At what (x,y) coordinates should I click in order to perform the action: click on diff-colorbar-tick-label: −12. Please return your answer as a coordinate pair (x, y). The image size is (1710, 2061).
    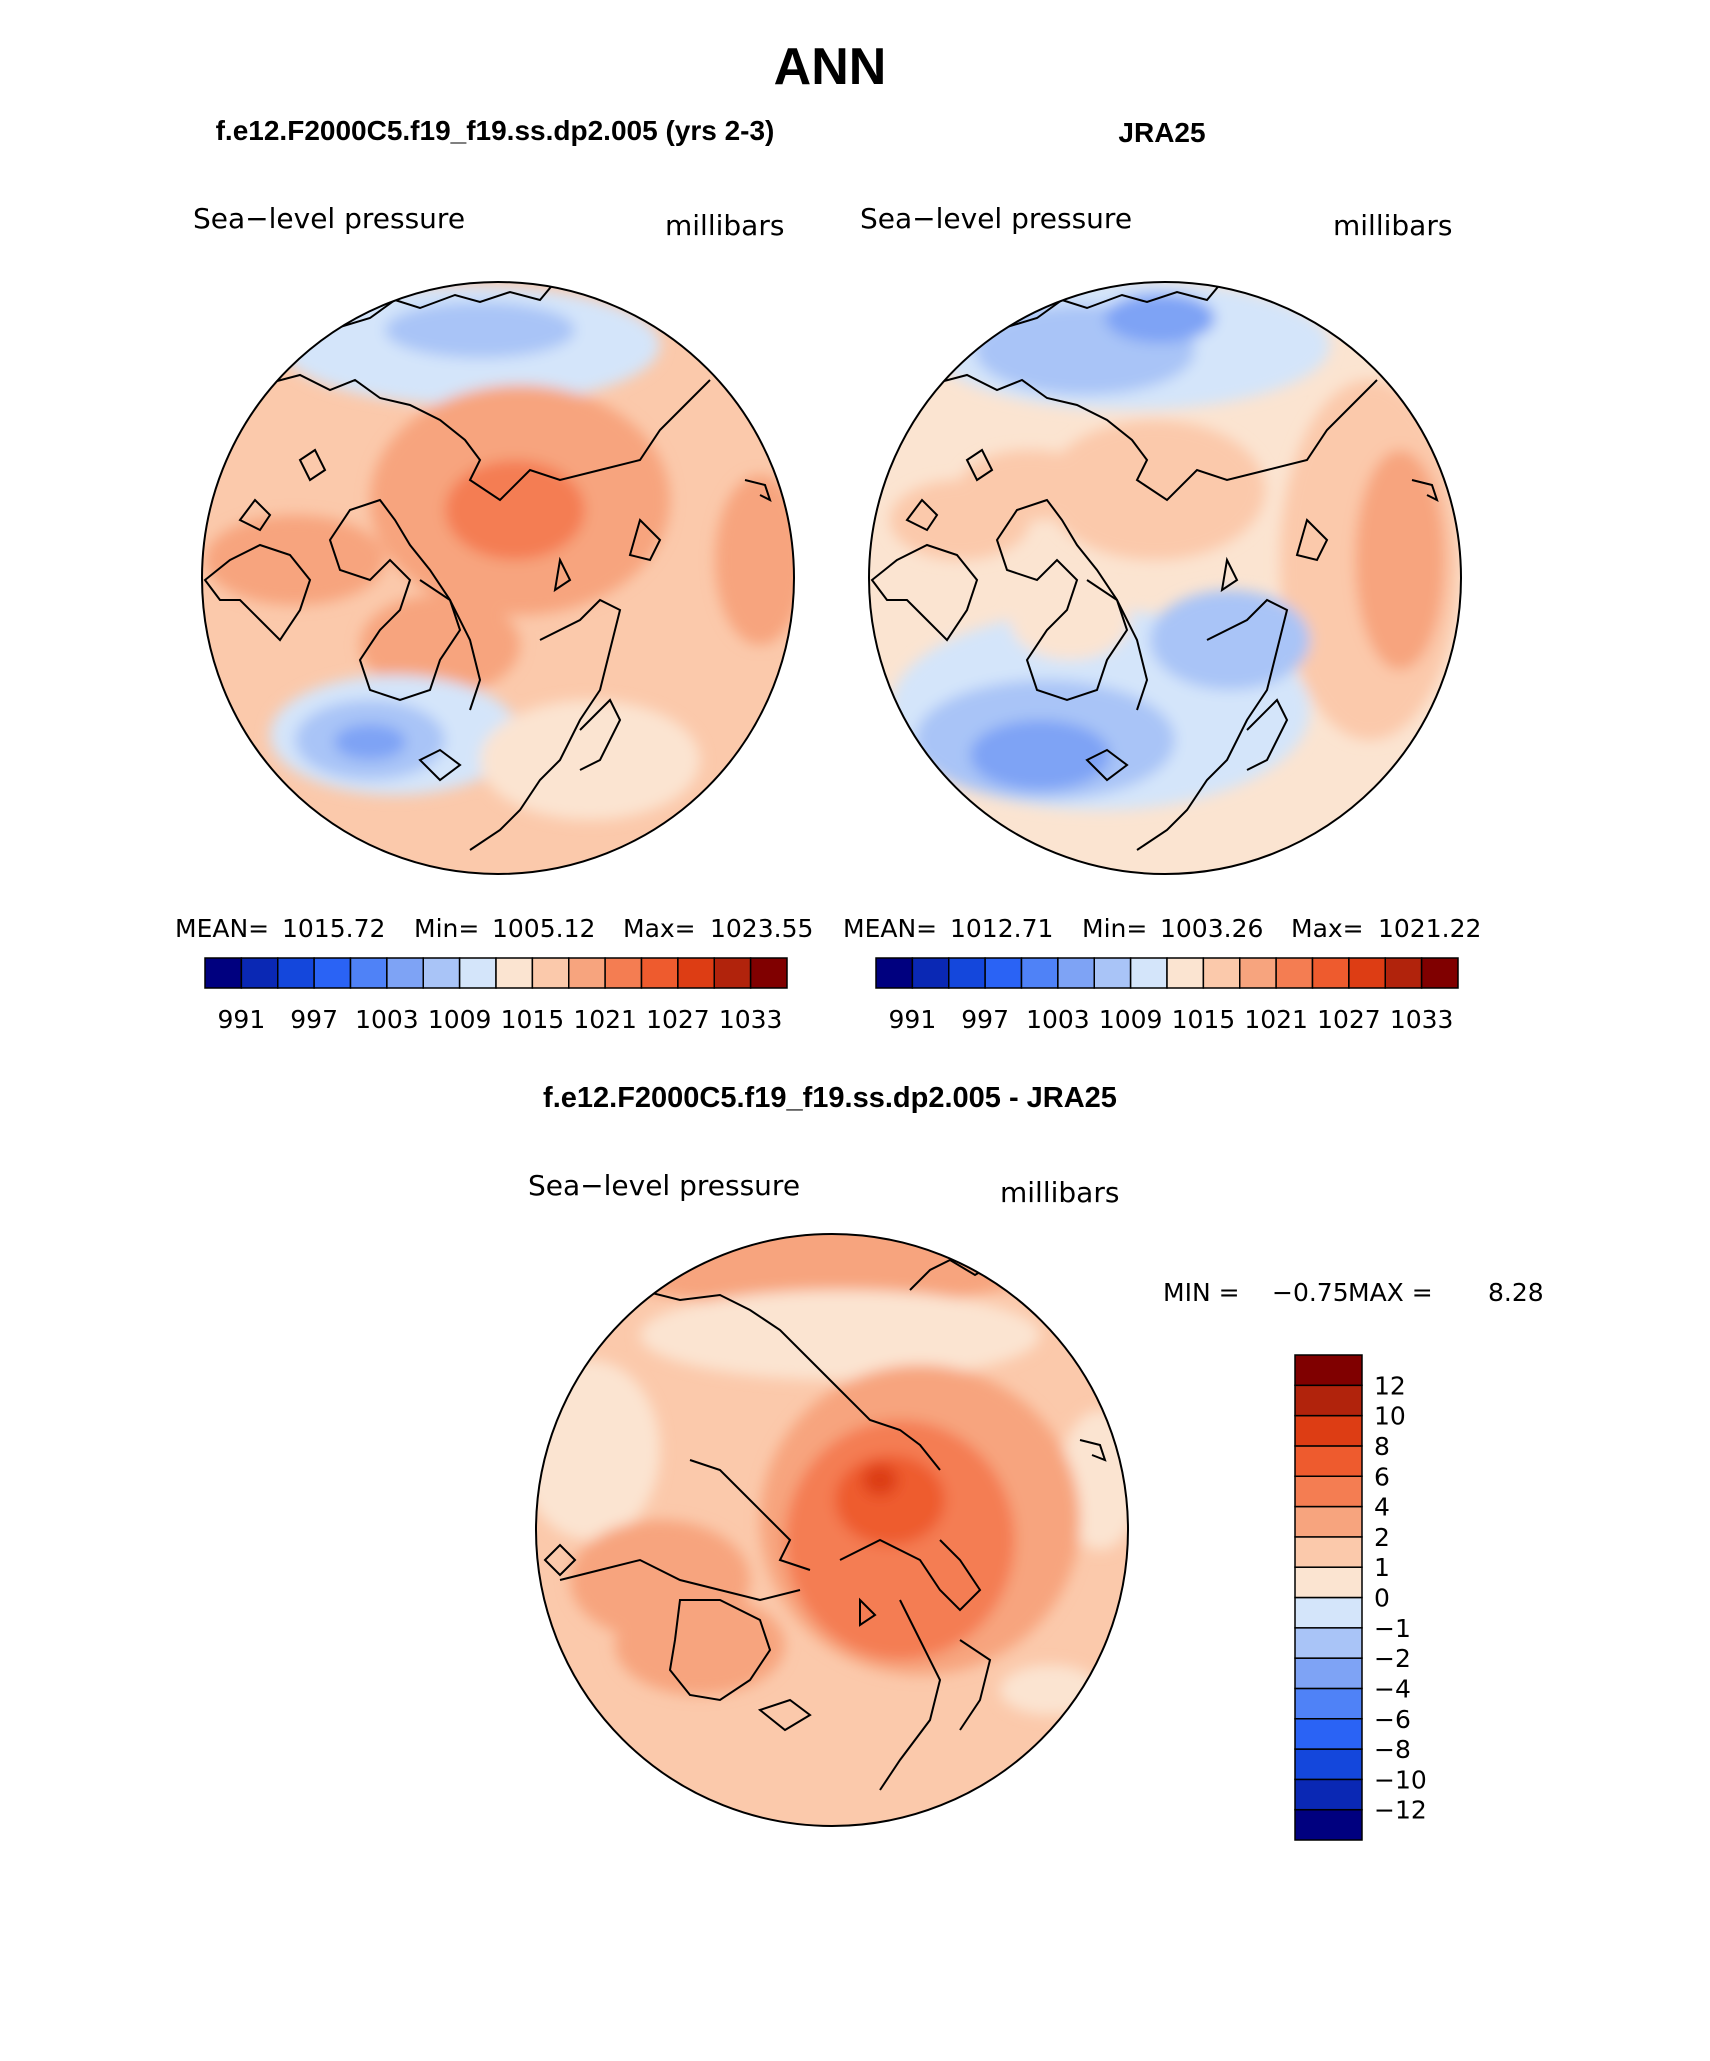
    Looking at the image, I should click on (1400, 1810).